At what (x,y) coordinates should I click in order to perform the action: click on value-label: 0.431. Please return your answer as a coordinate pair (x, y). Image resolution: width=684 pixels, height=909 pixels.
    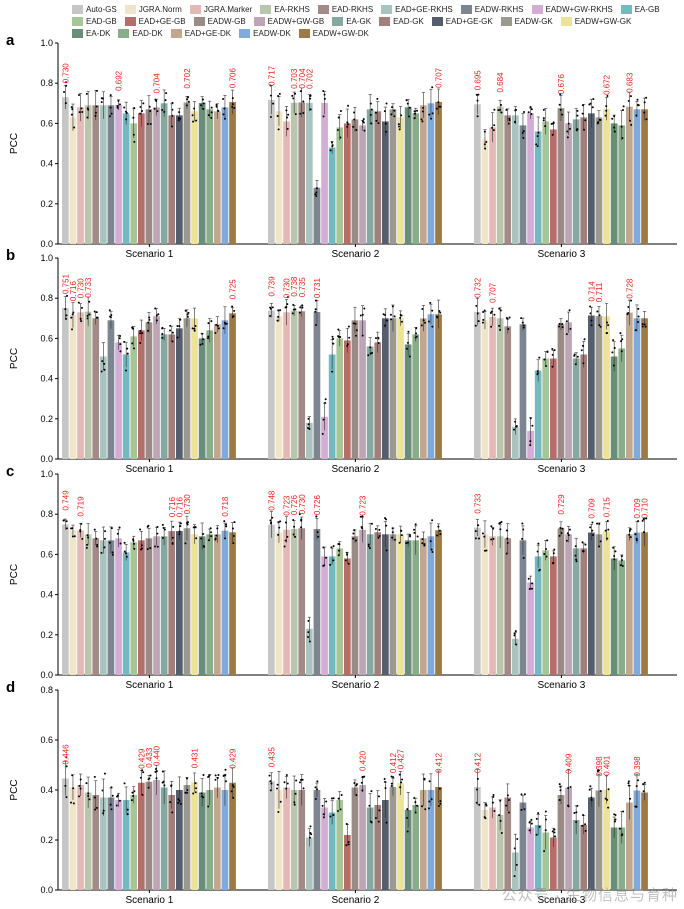
    Looking at the image, I should click on (195, 758).